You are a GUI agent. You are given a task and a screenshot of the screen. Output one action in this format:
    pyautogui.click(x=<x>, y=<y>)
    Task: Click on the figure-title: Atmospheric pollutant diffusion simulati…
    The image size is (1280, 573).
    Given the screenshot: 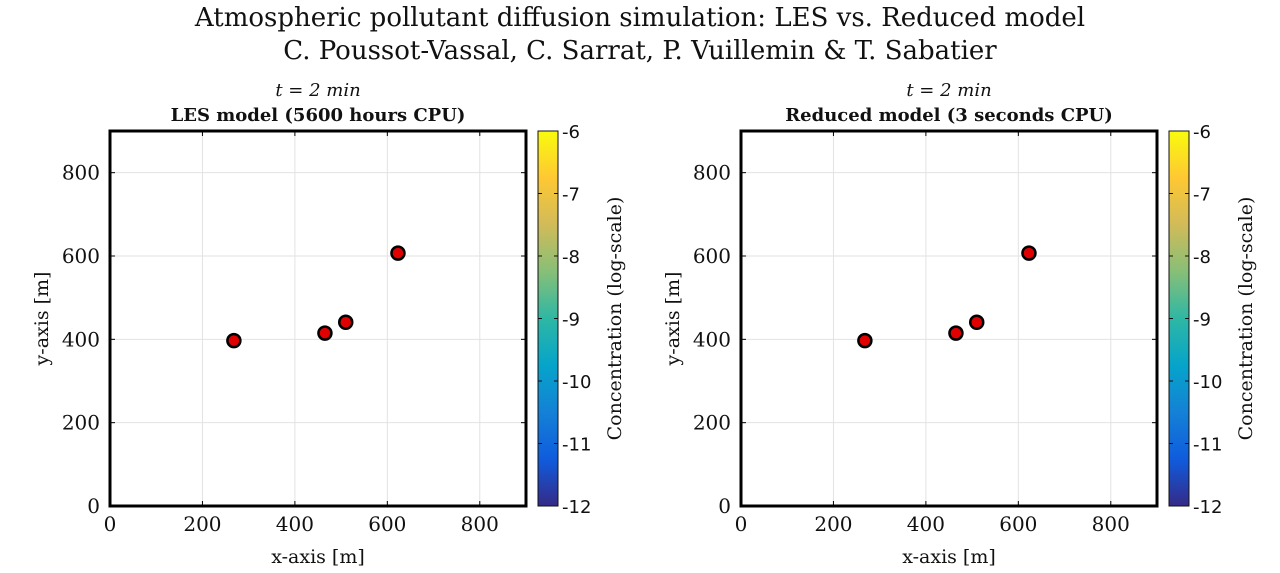 What is the action you would take?
    pyautogui.click(x=640, y=18)
    